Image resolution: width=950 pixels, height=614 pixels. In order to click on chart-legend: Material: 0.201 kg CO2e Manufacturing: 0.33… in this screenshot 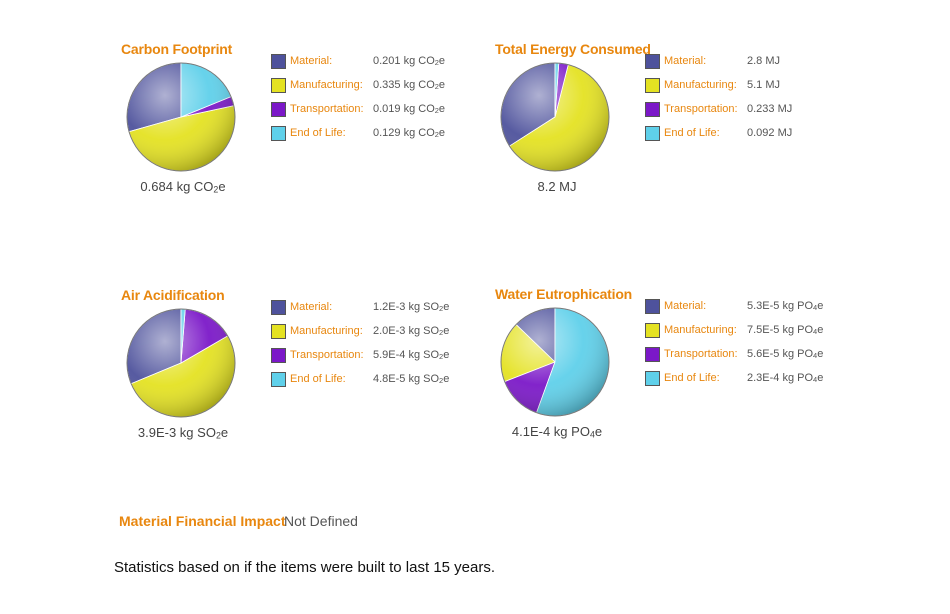, I will do `click(399, 99)`.